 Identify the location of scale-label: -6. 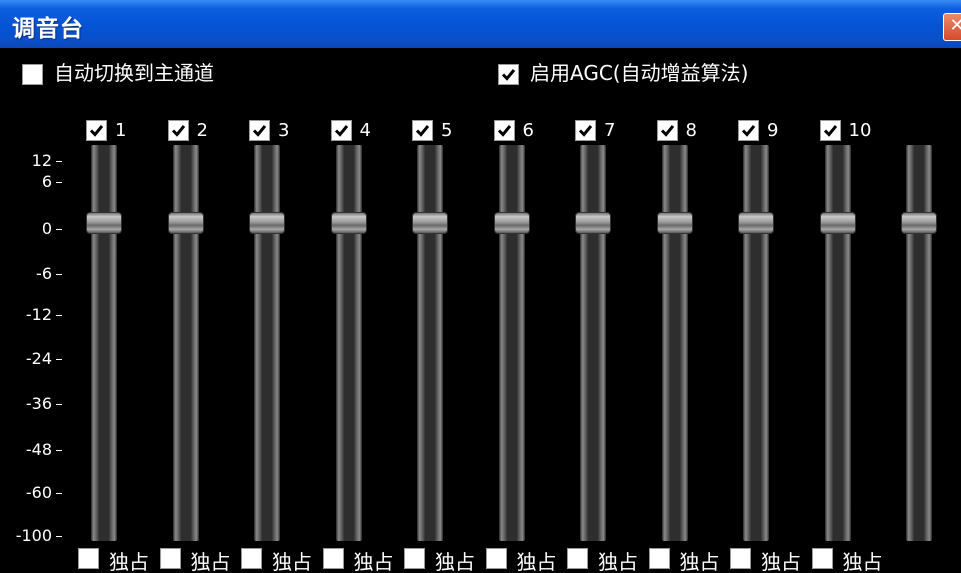
(44, 273).